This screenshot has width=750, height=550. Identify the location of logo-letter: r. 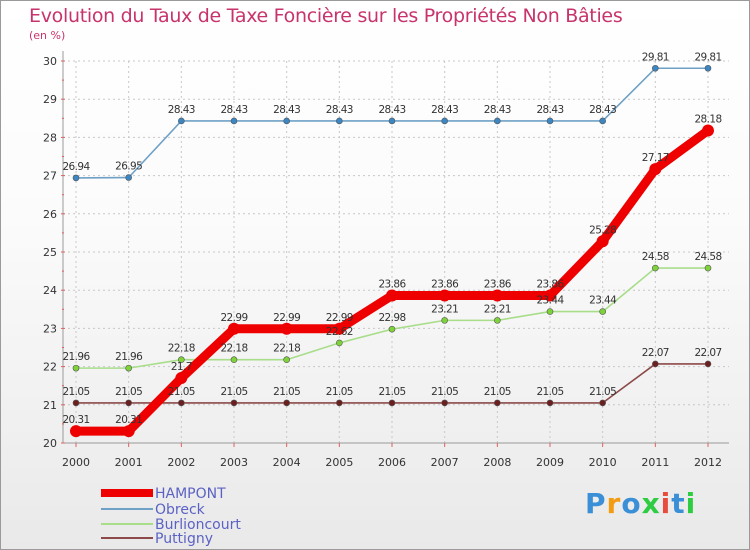
(614, 503).